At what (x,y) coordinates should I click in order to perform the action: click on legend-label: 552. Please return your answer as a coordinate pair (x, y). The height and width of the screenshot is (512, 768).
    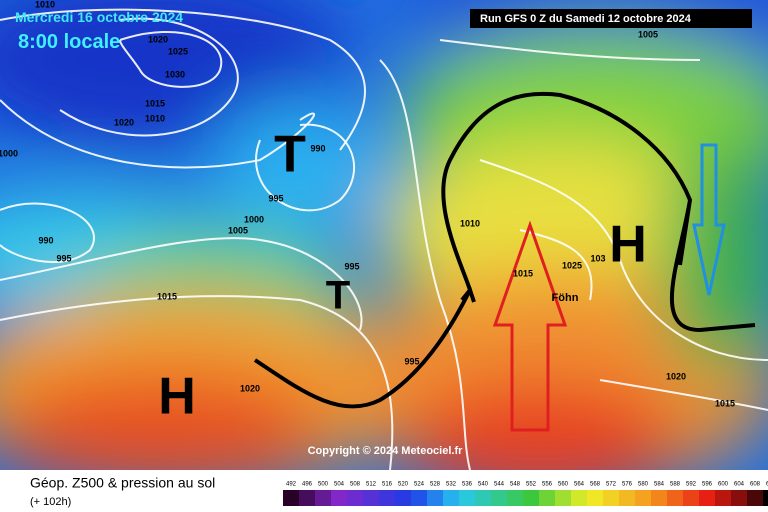
    Looking at the image, I should click on (531, 485).